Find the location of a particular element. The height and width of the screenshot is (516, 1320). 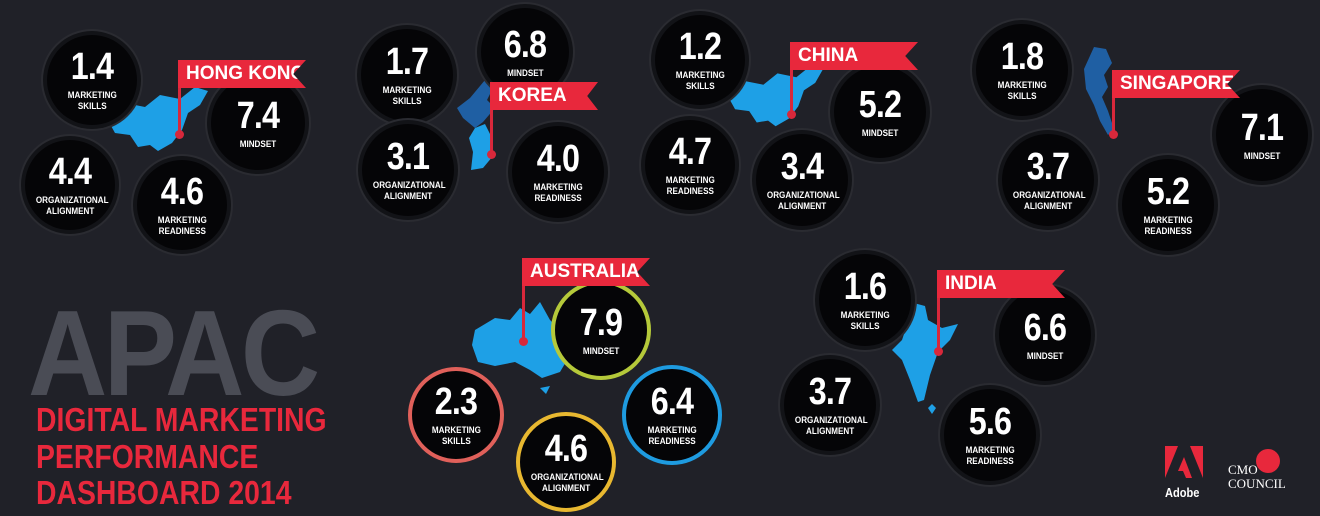

australia-metric-organizational-alignment: 4.6 ORGANIZATIONAL ALIGNMENT is located at coordinates (566, 462).